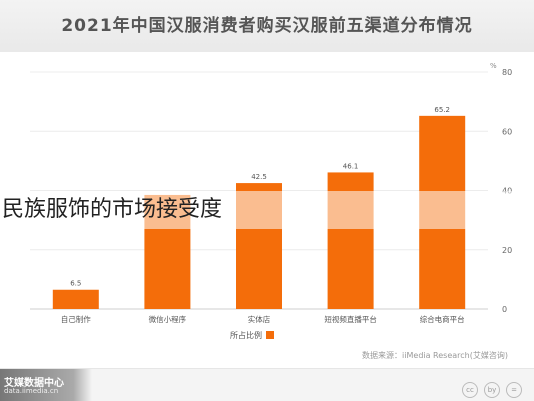 The height and width of the screenshot is (401, 534). What do you see at coordinates (514, 390) in the screenshot?
I see `nd-icon: =` at bounding box center [514, 390].